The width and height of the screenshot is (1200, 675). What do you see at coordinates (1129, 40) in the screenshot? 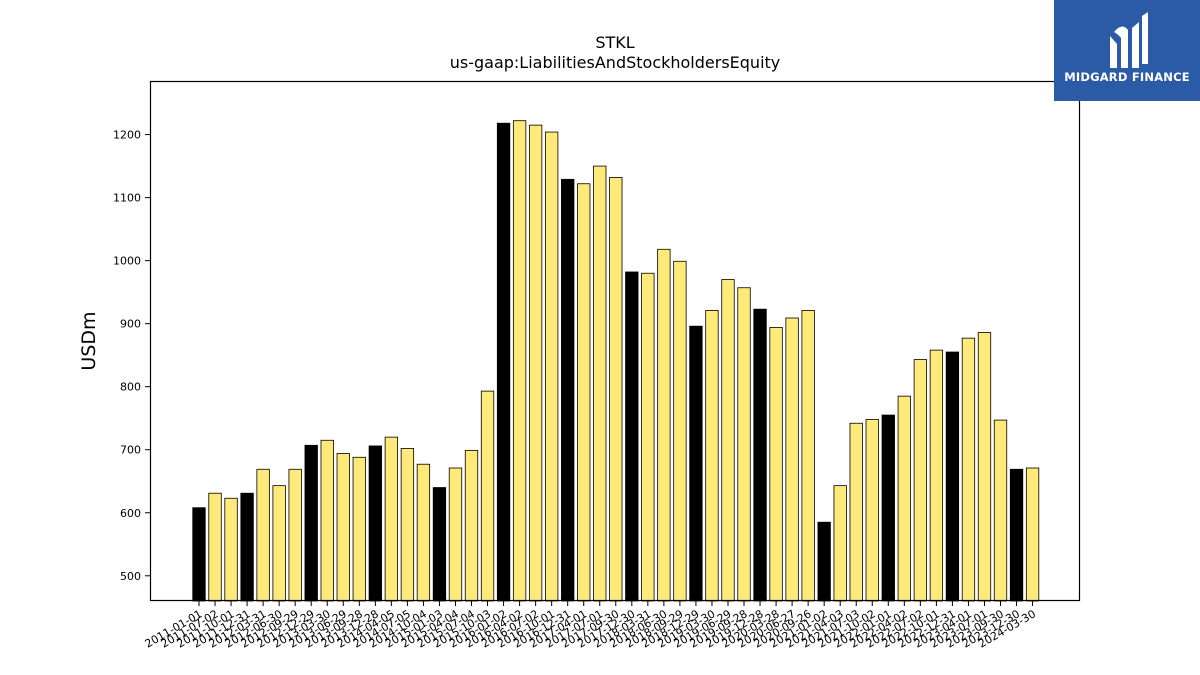
I see `midgard-logo-mark-icon` at bounding box center [1129, 40].